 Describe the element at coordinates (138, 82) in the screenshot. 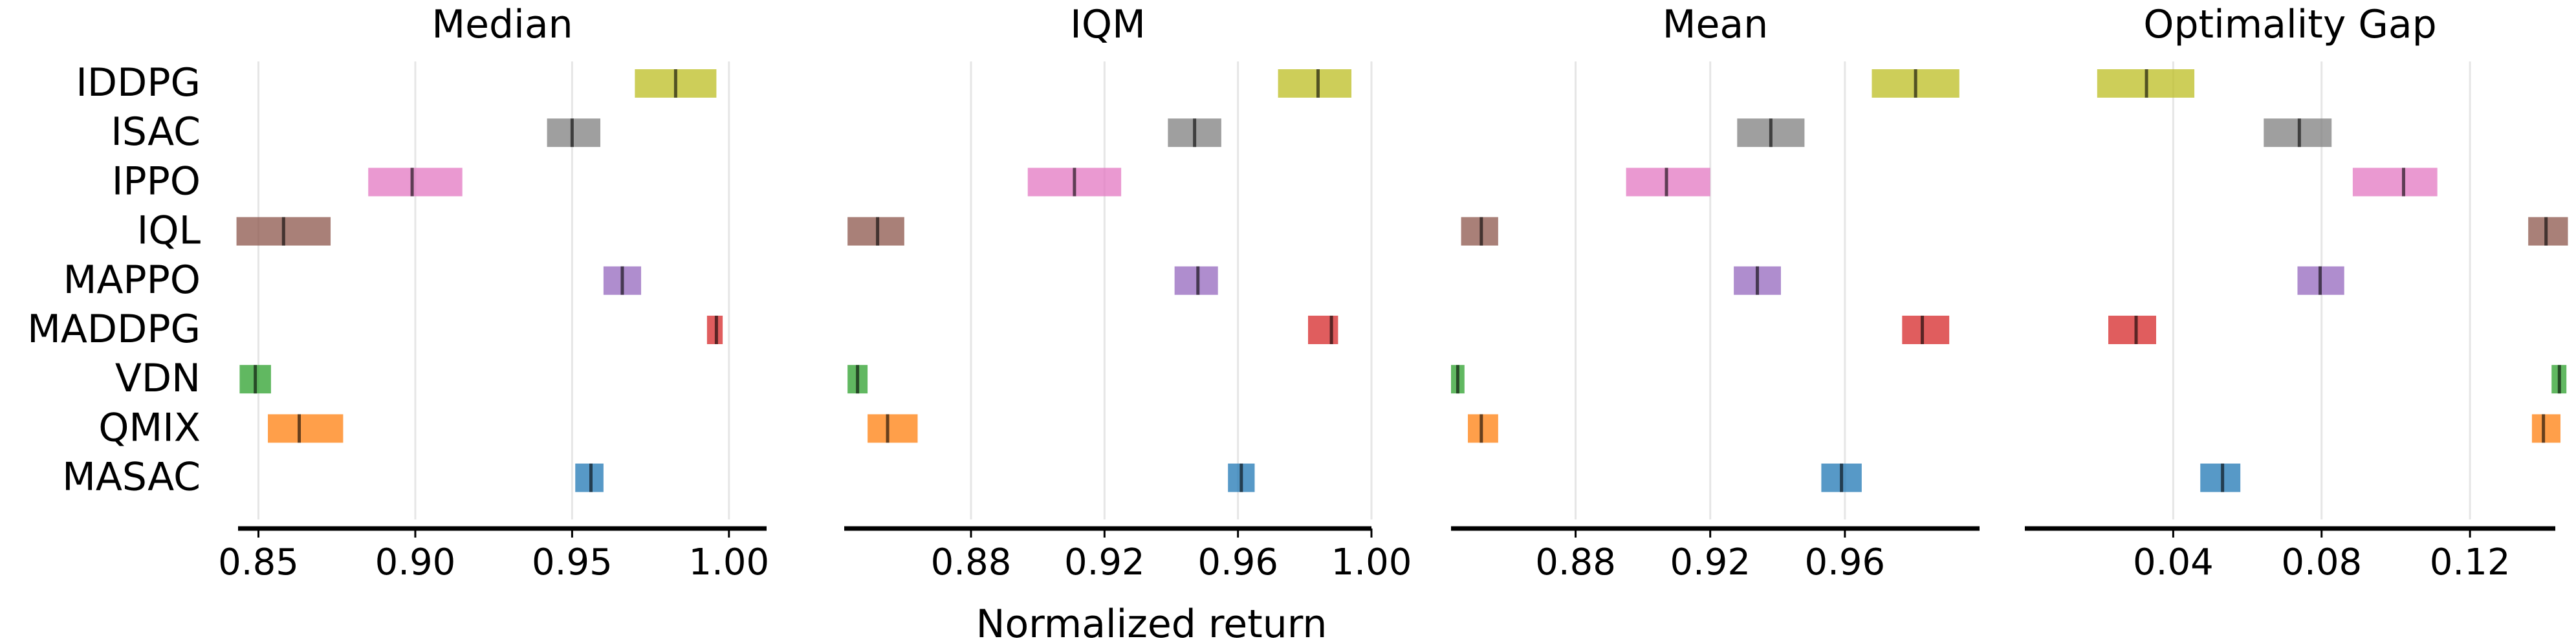

I see `algorithm-label-iddpg: IDDPG` at that location.